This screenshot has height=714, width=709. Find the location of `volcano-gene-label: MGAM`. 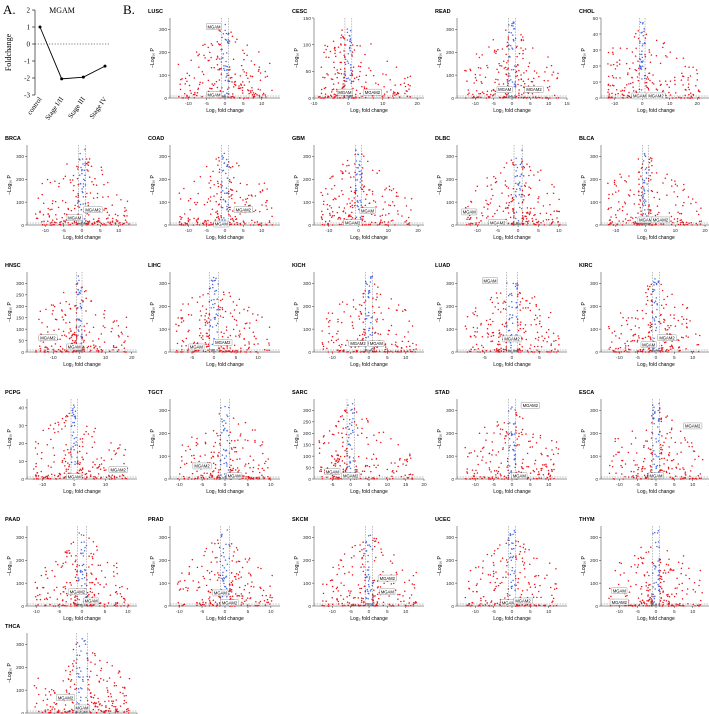

volcano-gene-label: MGAM is located at coordinates (75, 476).